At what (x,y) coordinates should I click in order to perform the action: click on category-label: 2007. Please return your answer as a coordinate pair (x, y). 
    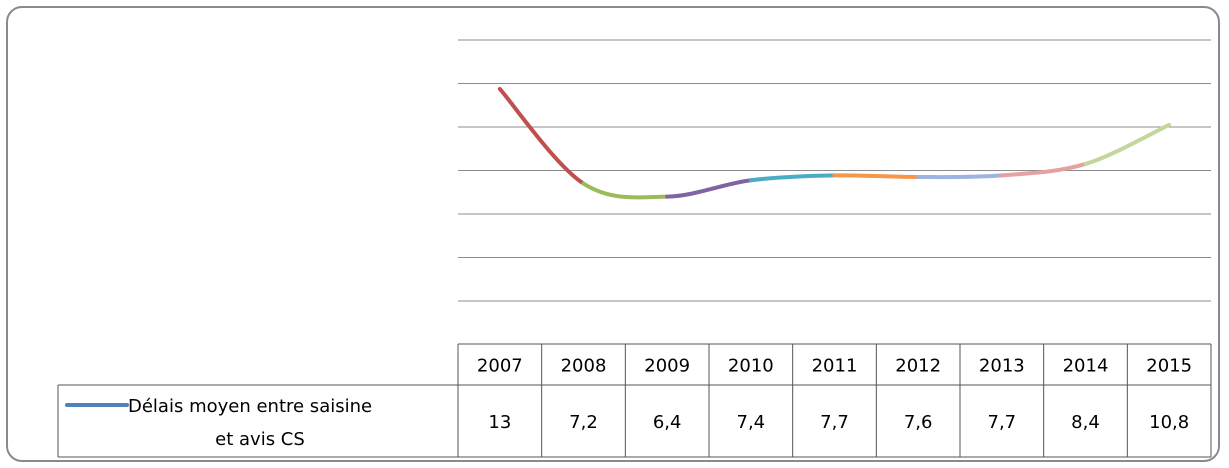
    Looking at the image, I should click on (500, 366).